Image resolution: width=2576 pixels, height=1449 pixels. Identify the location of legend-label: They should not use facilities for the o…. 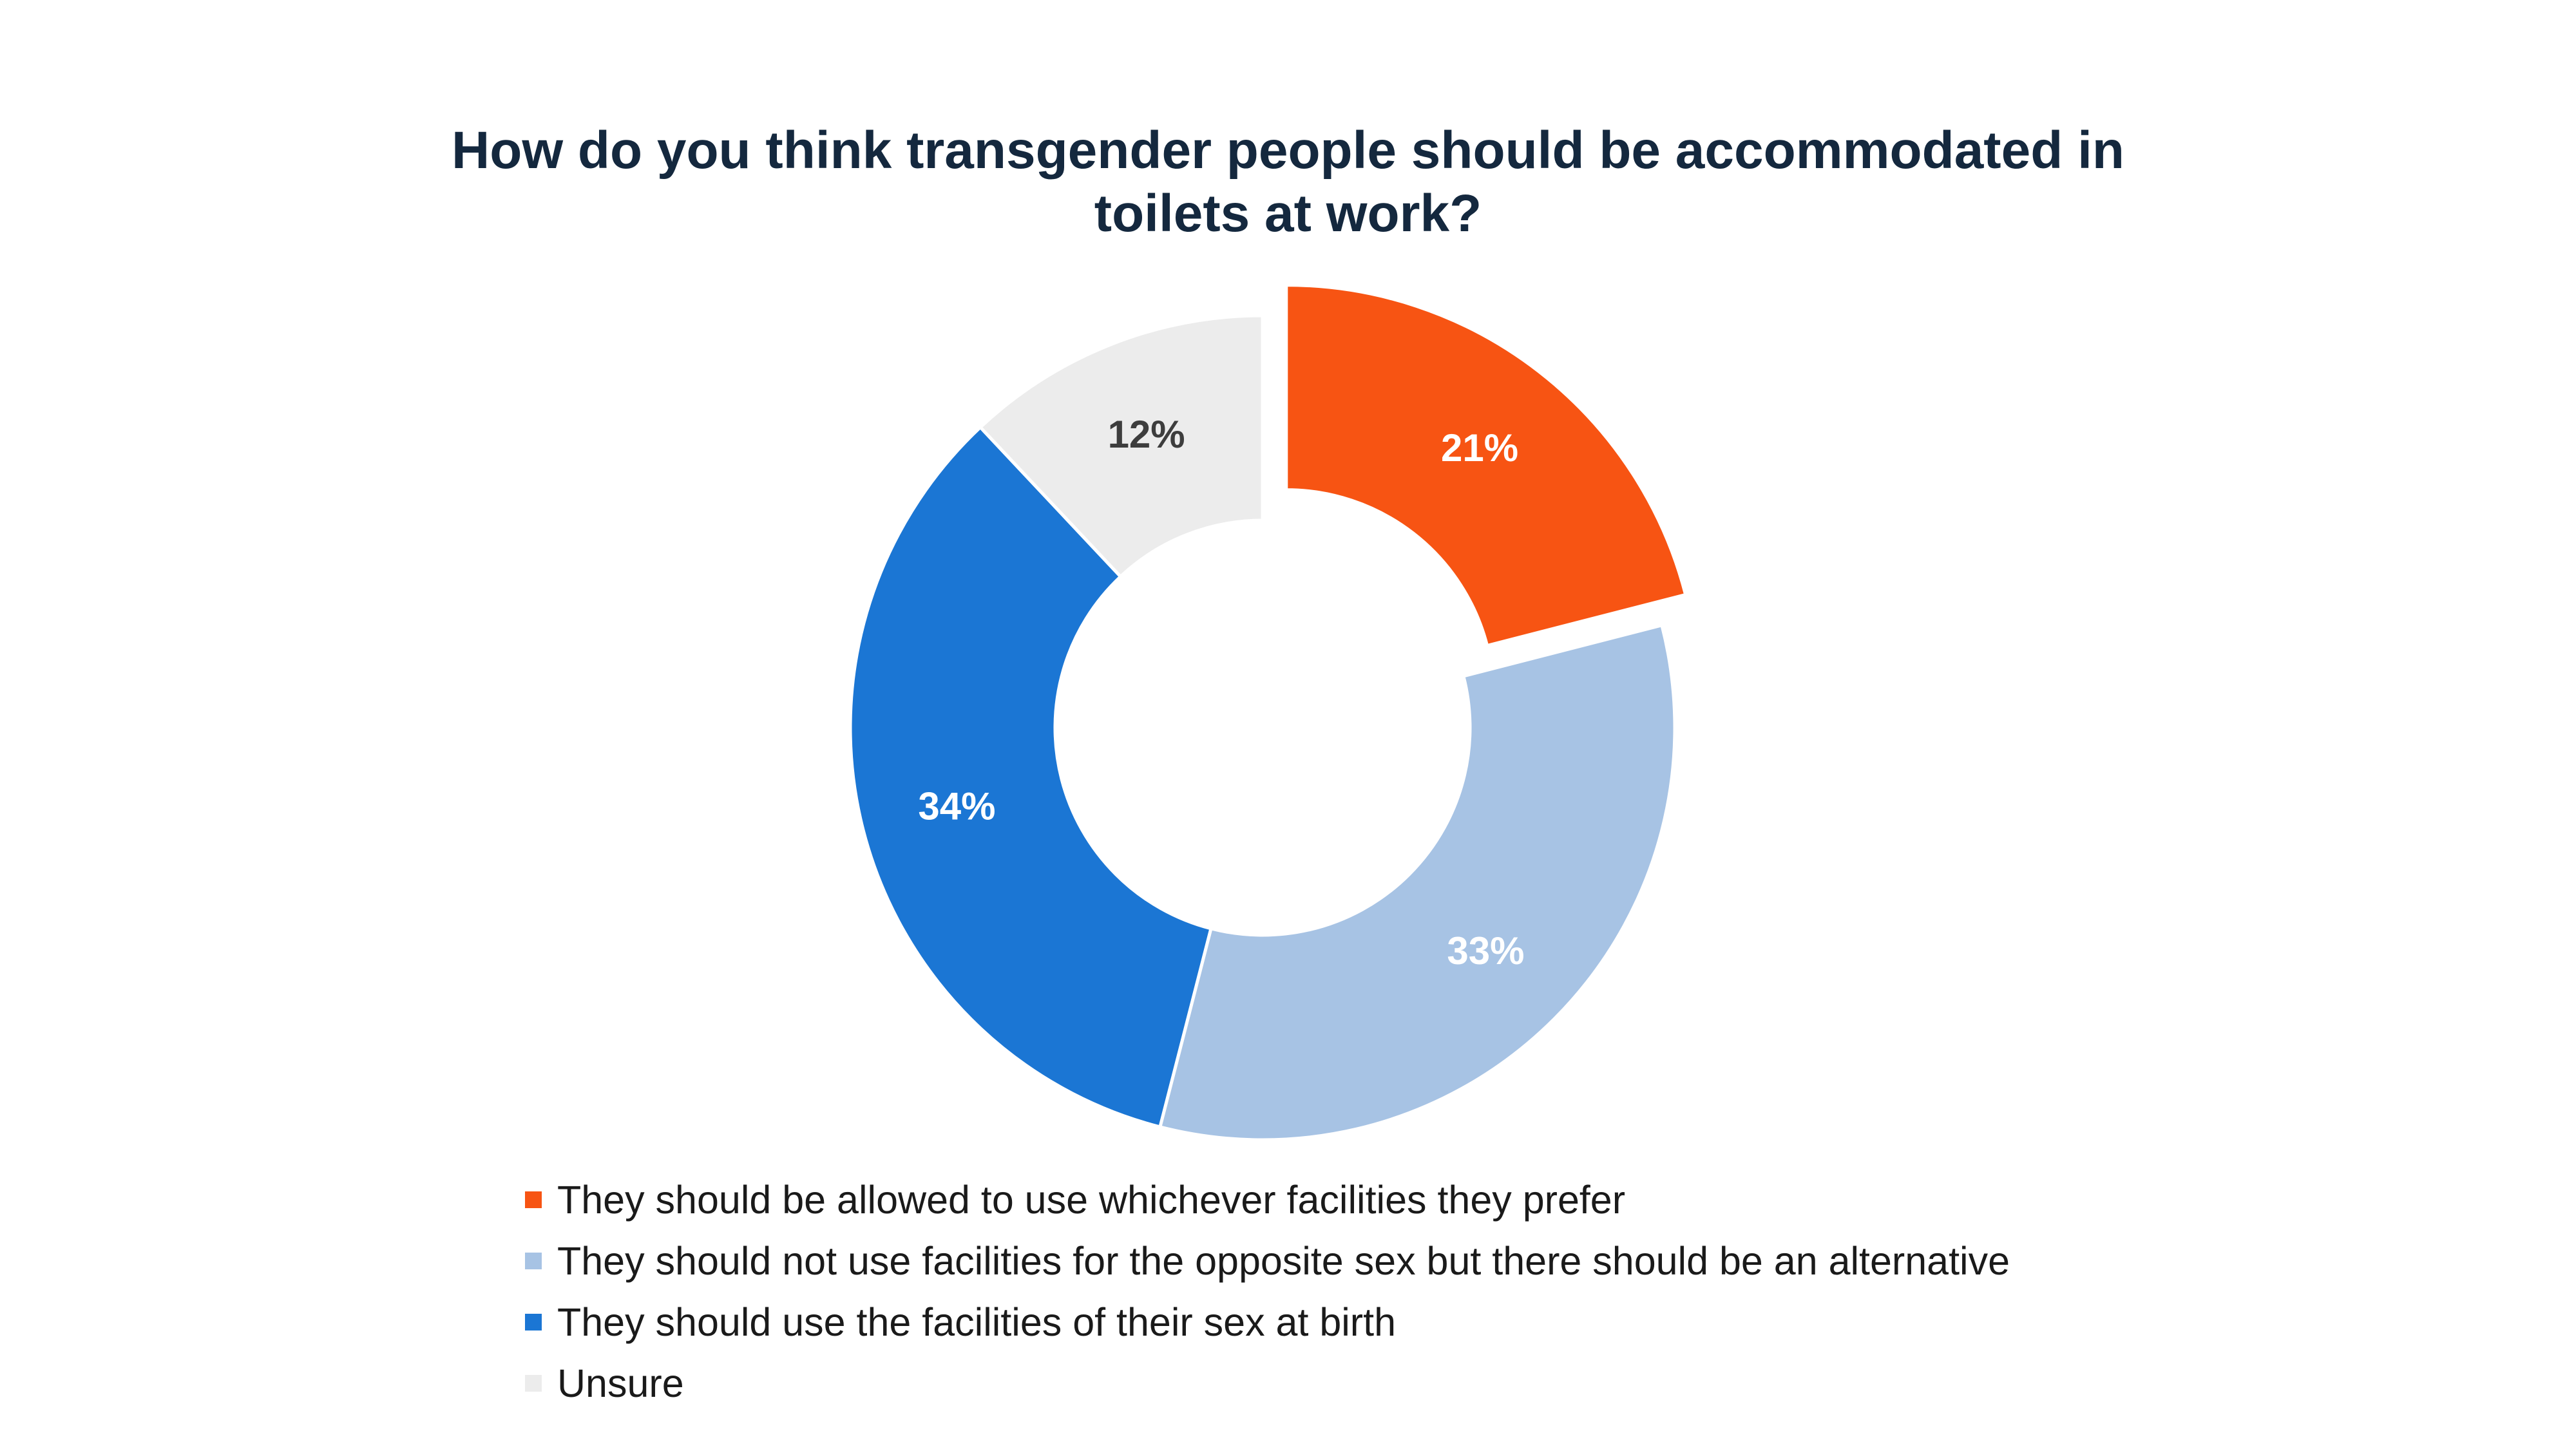
(1283, 1260).